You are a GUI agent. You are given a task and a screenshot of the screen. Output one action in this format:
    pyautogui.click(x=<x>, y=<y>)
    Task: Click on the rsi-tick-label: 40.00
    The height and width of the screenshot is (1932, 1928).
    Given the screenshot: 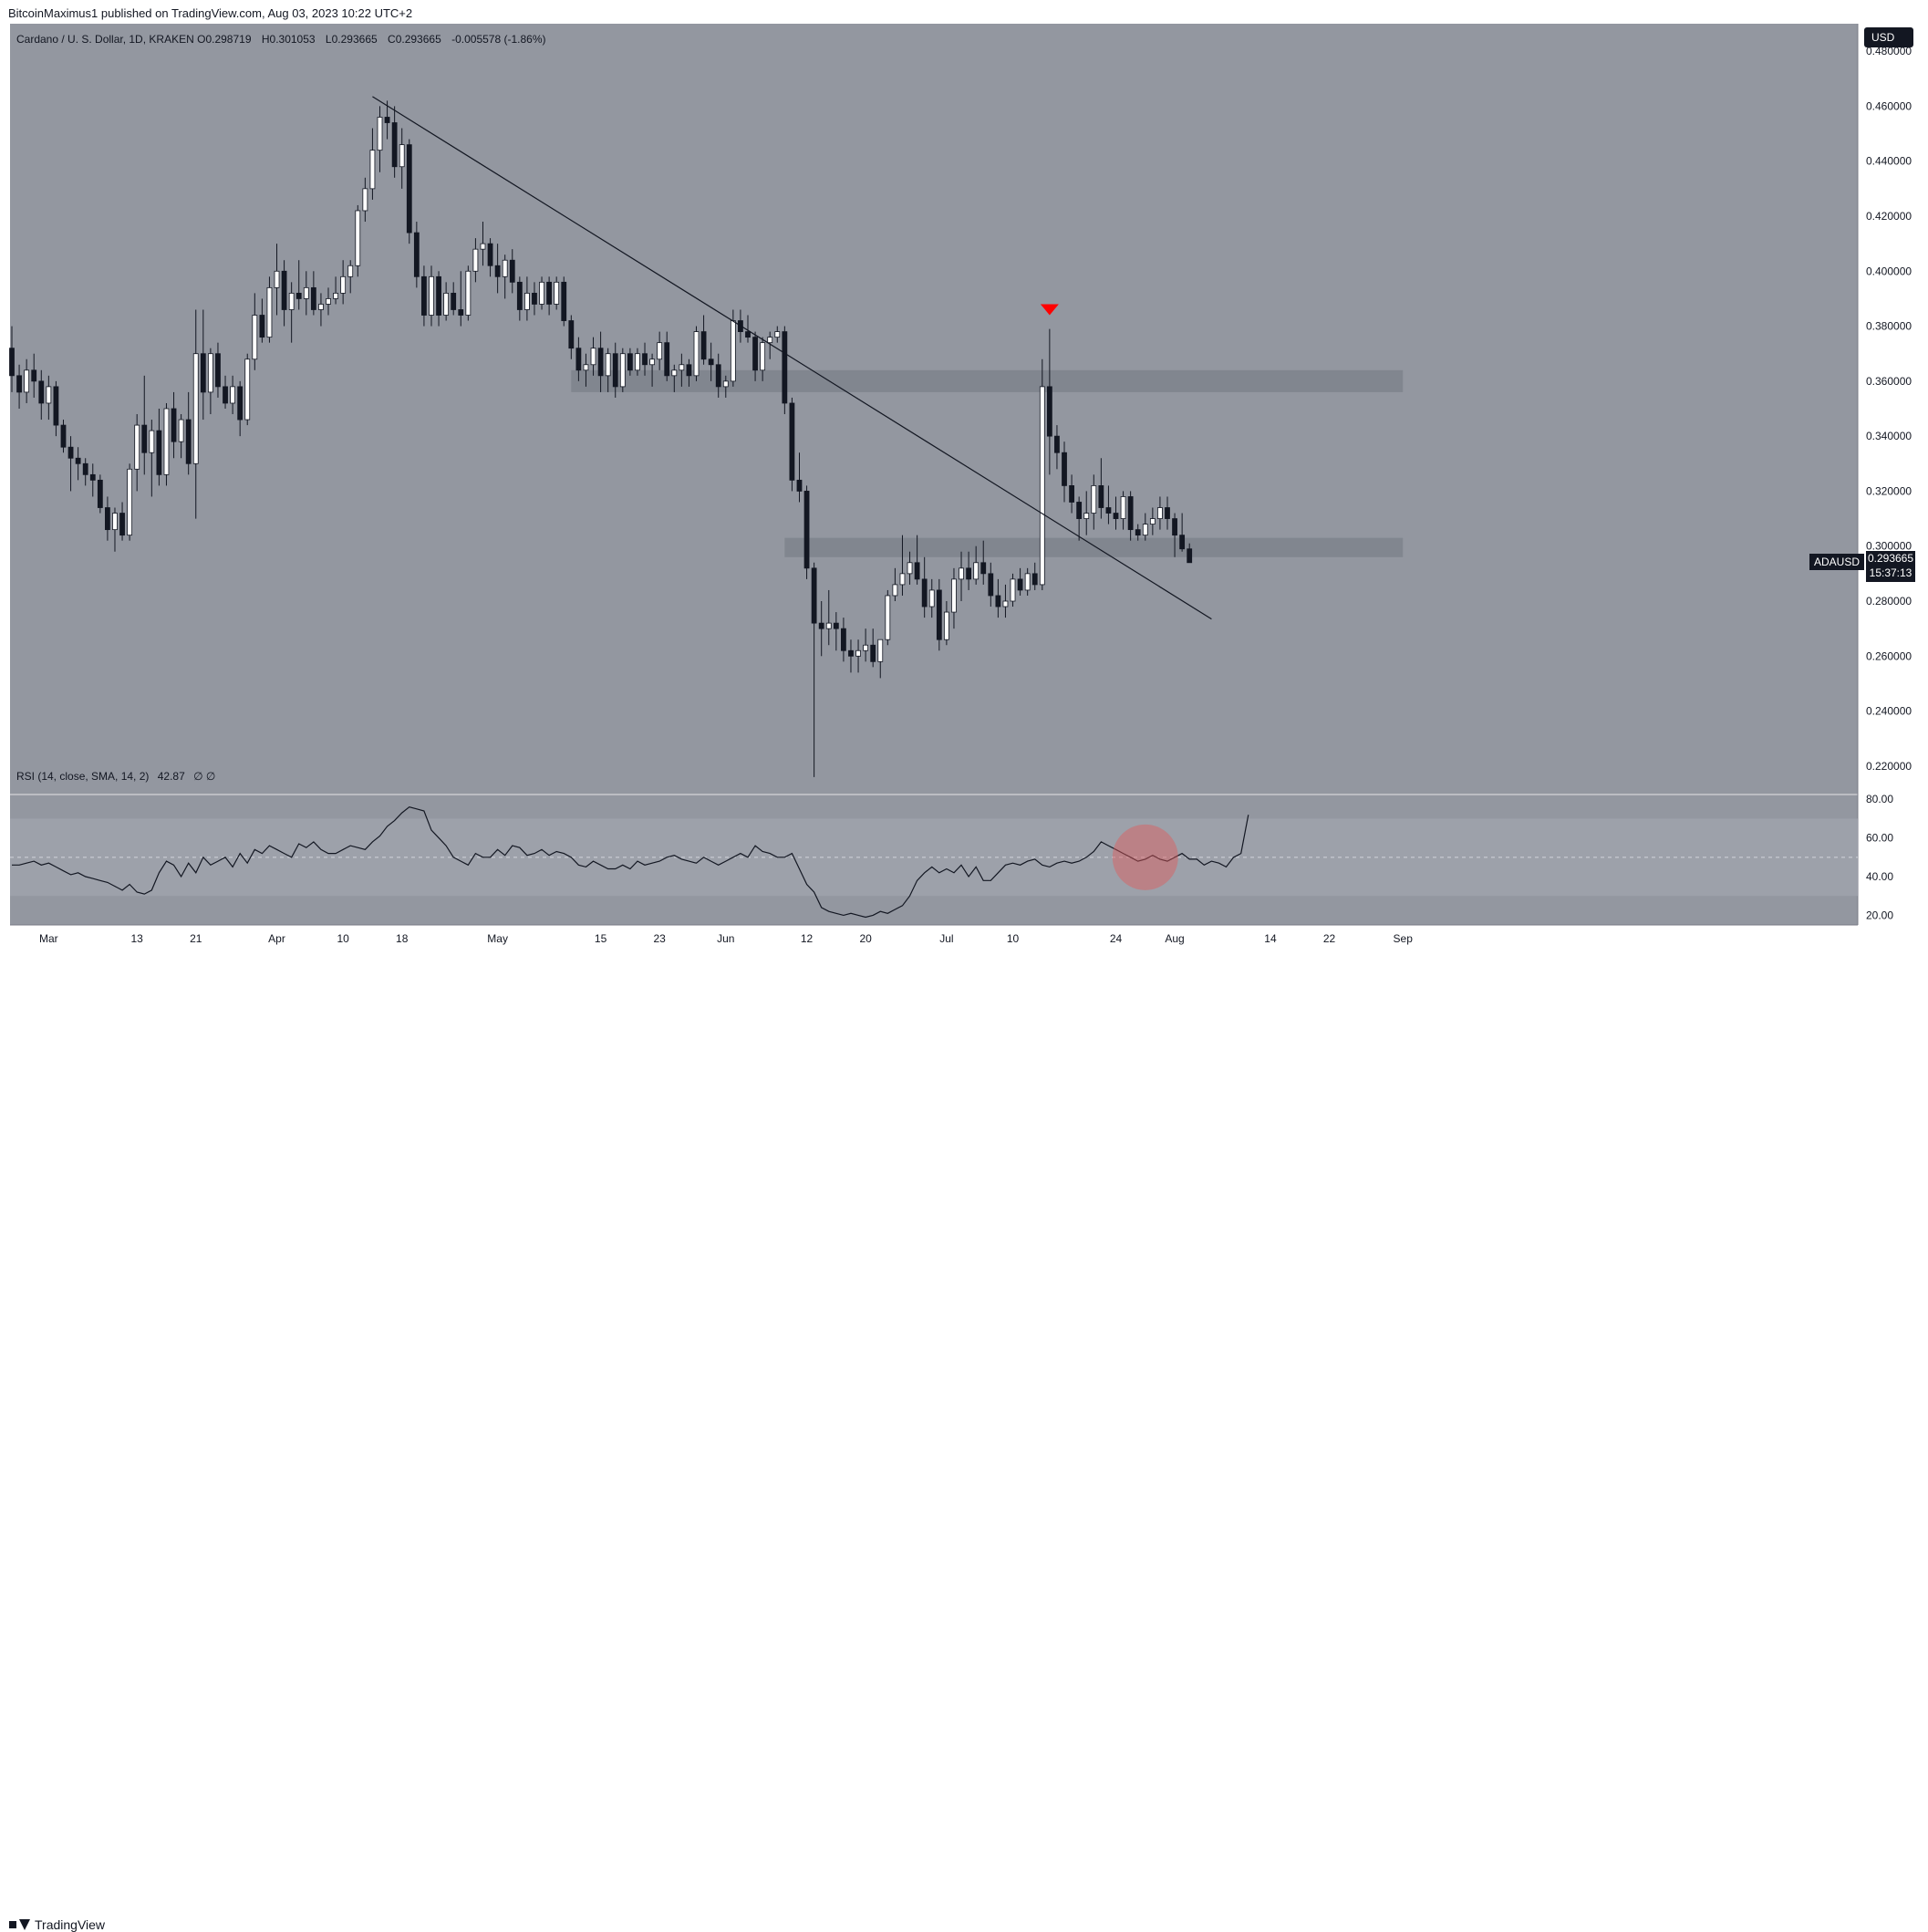 What is the action you would take?
    pyautogui.click(x=1879, y=876)
    